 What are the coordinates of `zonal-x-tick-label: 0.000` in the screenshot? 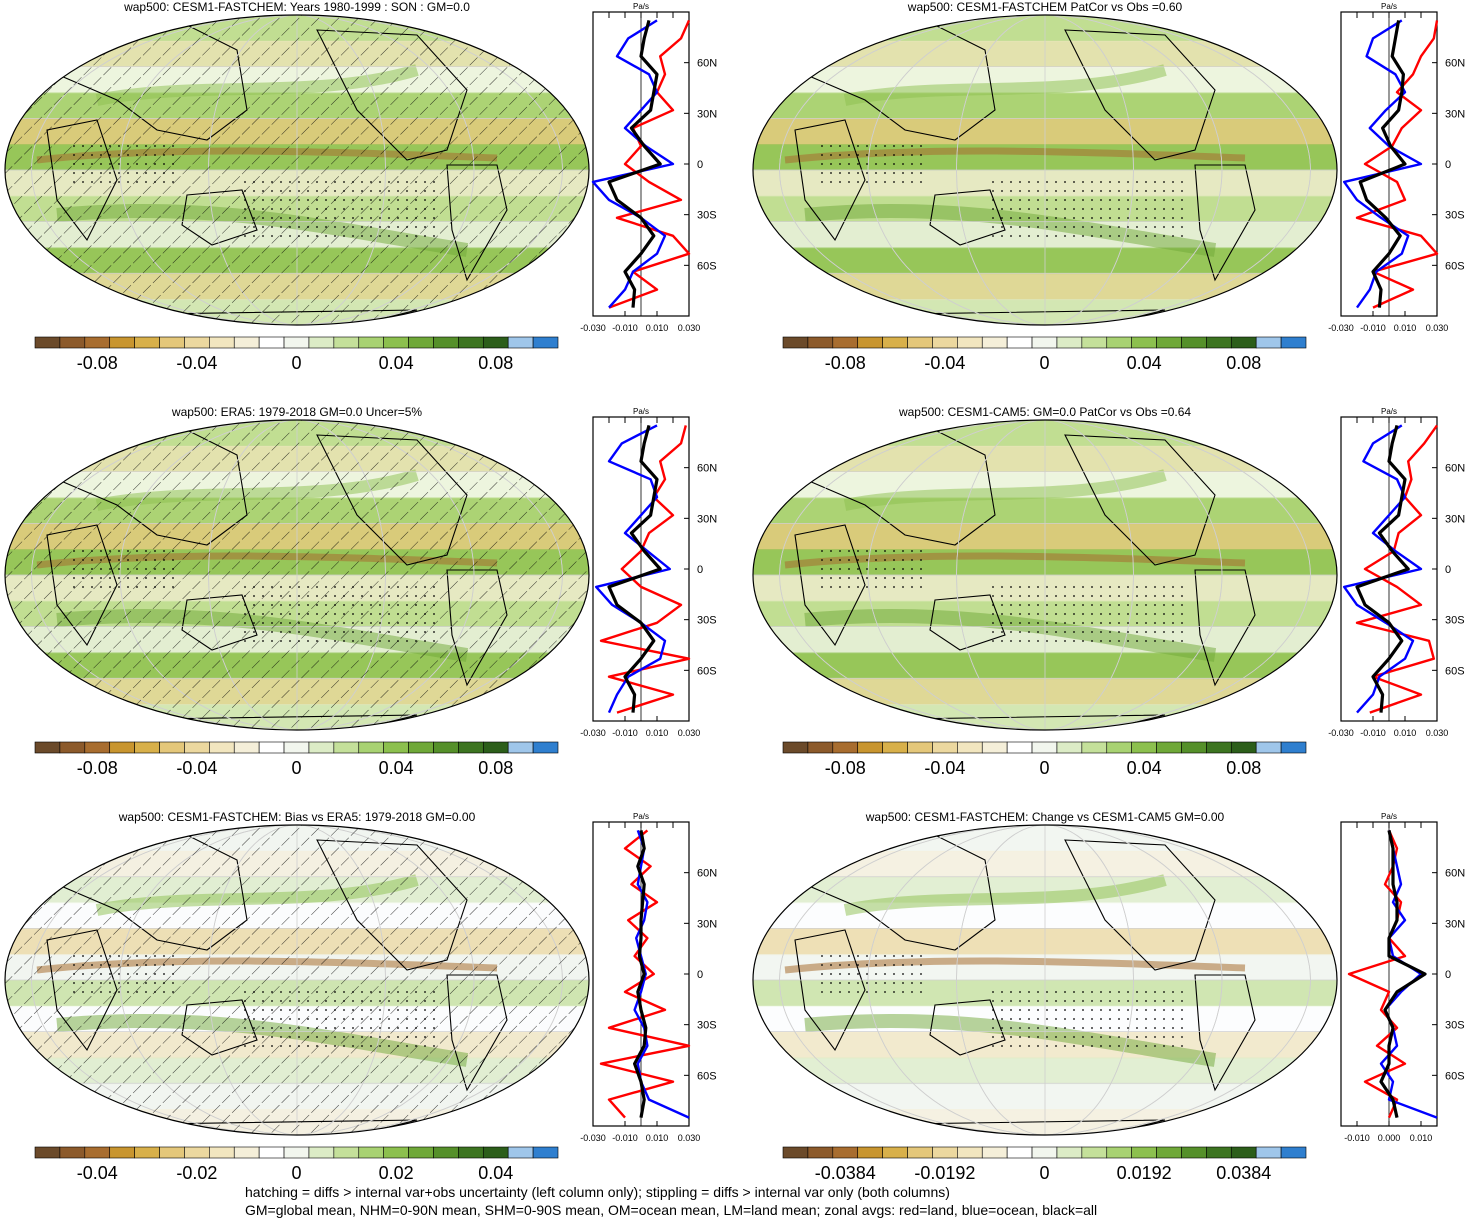 It's located at (1389, 1138).